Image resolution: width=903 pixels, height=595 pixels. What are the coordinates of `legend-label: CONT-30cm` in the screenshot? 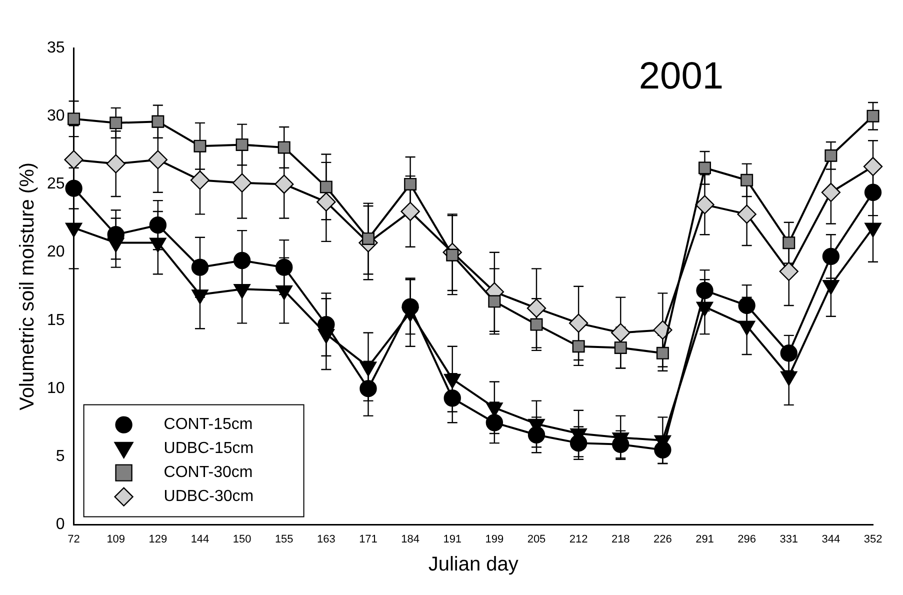 It's located at (208, 473).